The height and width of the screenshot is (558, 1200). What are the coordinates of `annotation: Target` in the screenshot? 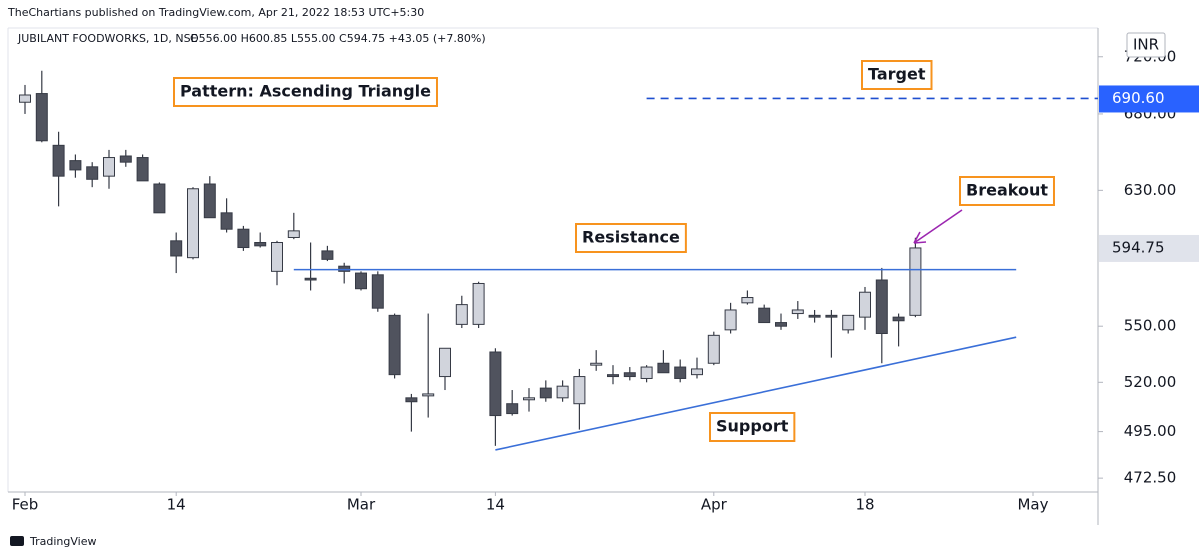 It's located at (897, 74).